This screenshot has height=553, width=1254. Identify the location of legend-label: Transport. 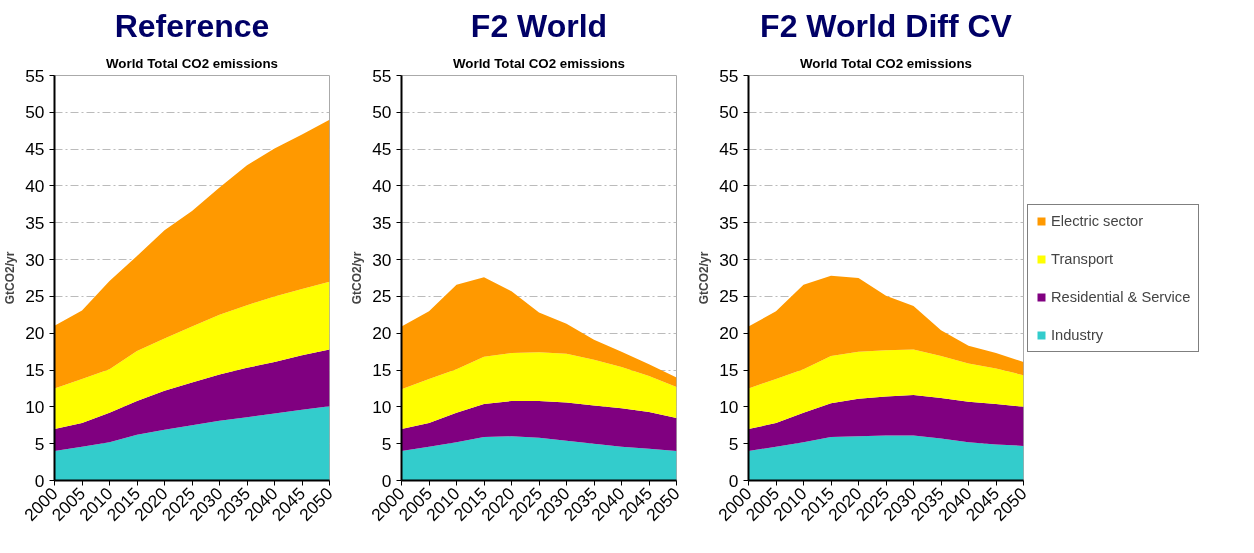
(1082, 258).